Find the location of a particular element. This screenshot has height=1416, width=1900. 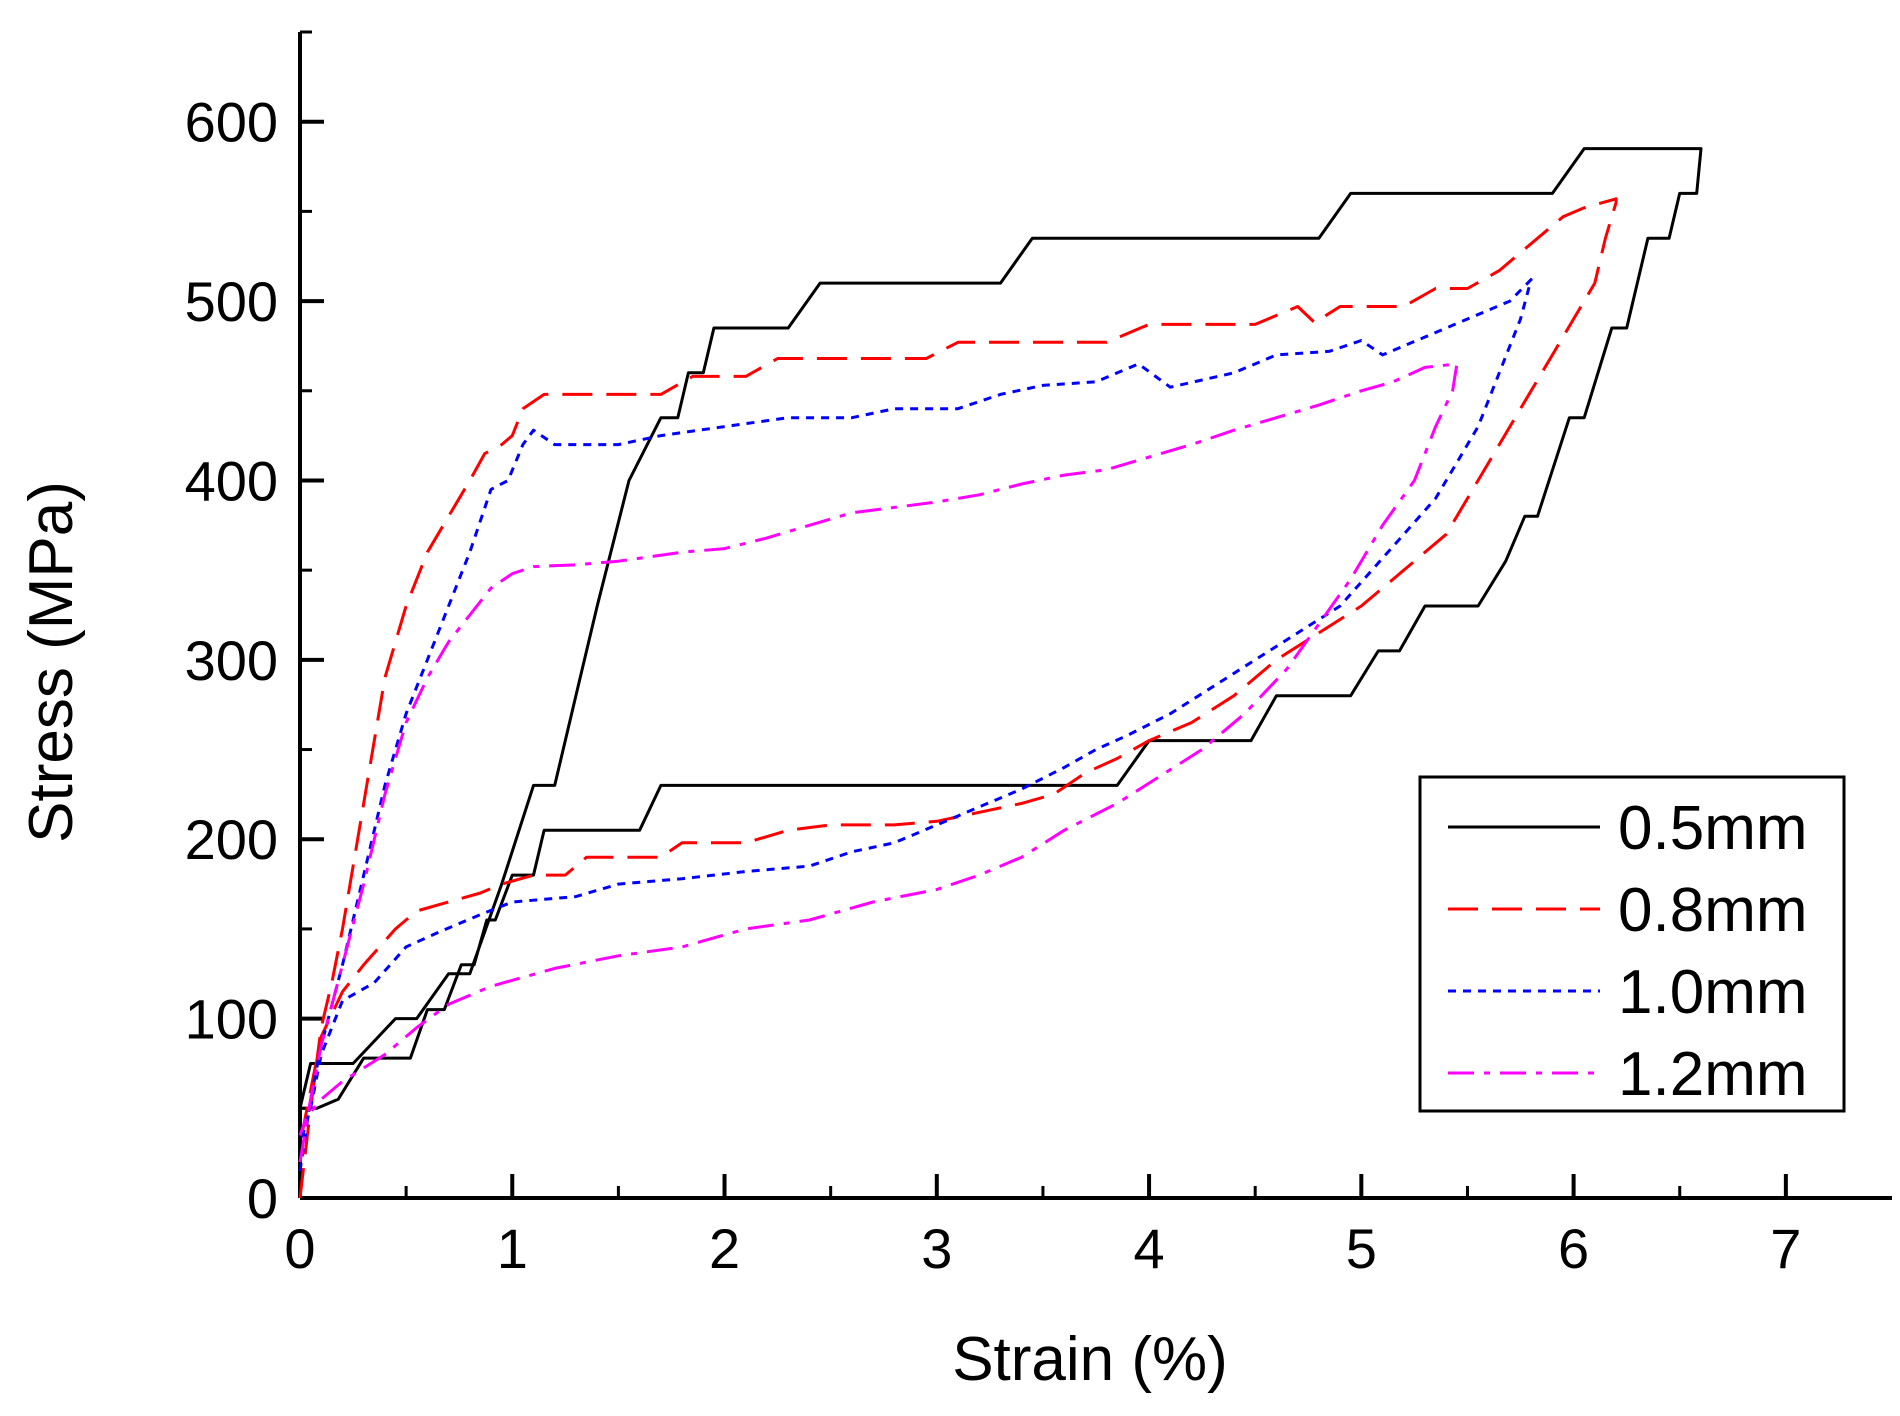

y-tick-label: 0 is located at coordinates (262, 1198).